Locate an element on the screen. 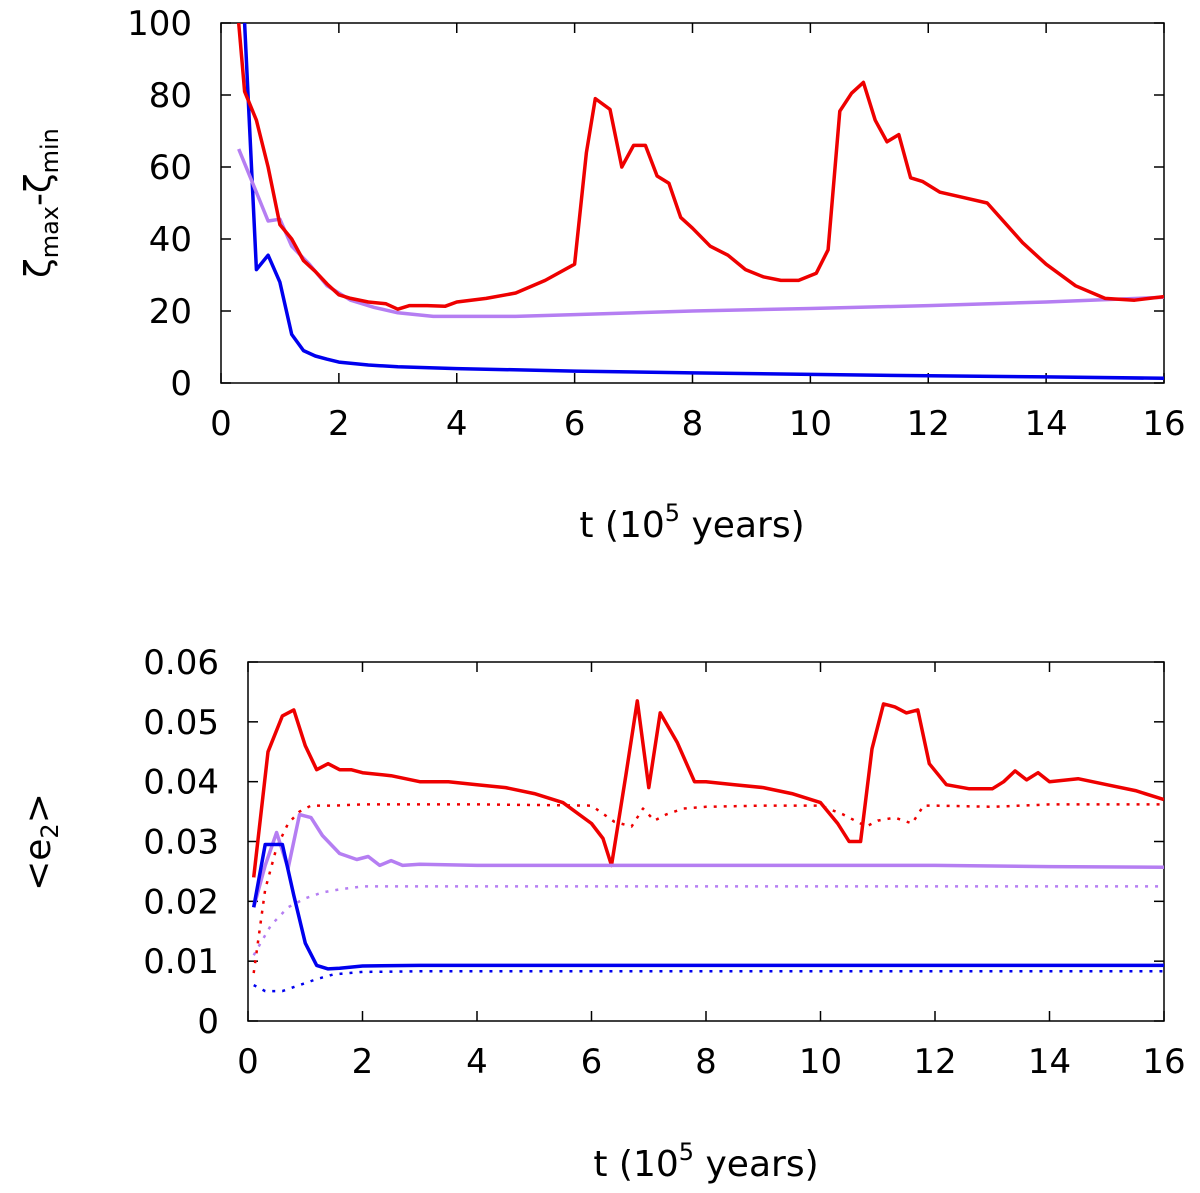 This screenshot has height=1193, width=1200. y-tick-label: 0.01 is located at coordinates (181, 962).